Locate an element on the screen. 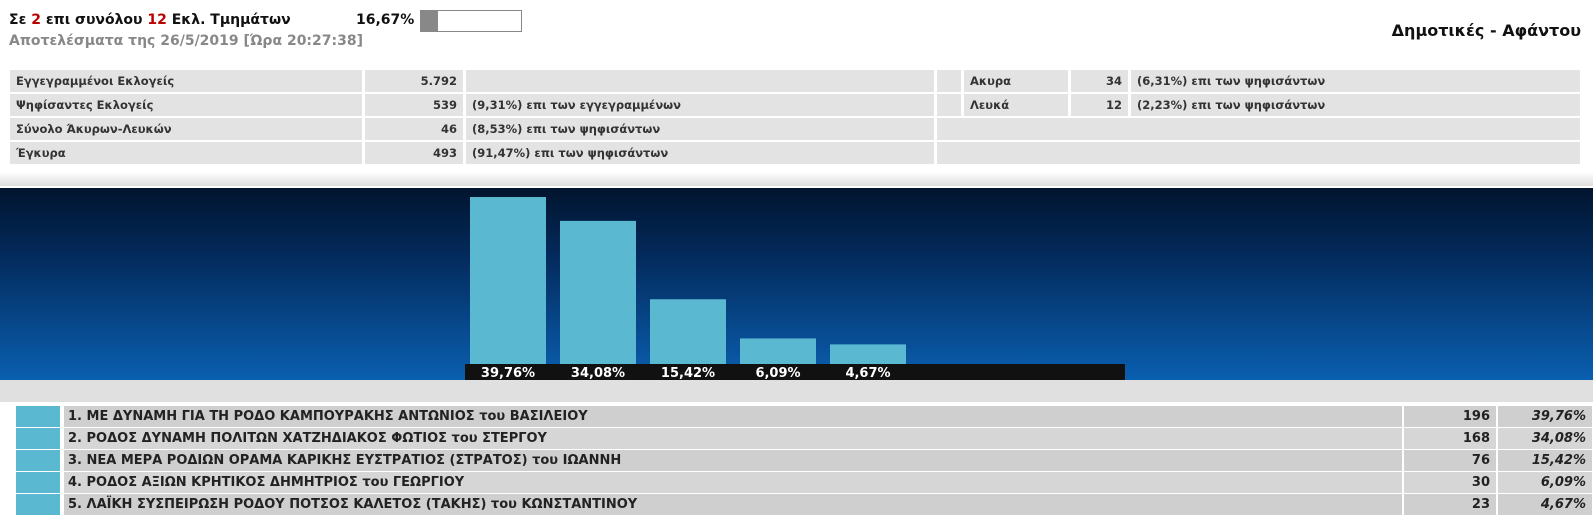  candidate-percent: 34,08% is located at coordinates (1545, 438).